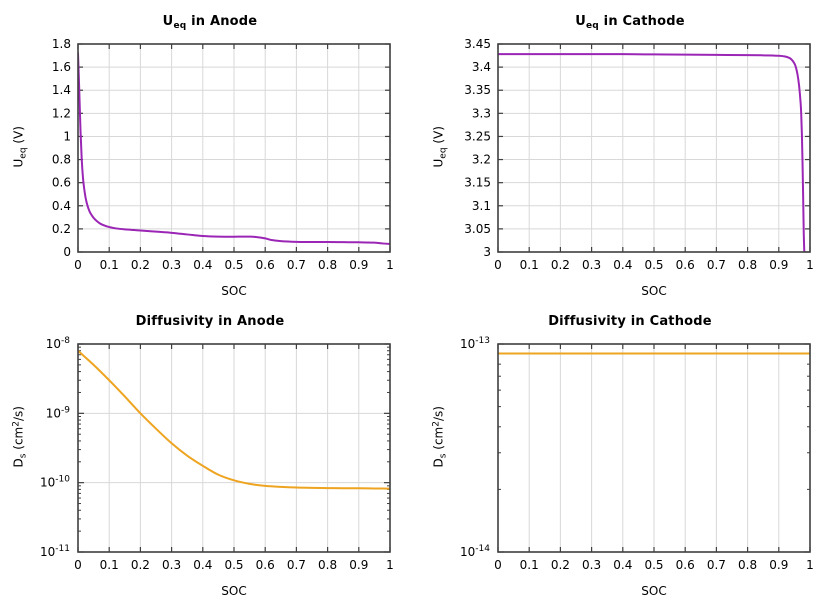 This screenshot has height=600, width=840. I want to click on panel-title-ueq-anode: Ueq in Anode, so click(210, 22).